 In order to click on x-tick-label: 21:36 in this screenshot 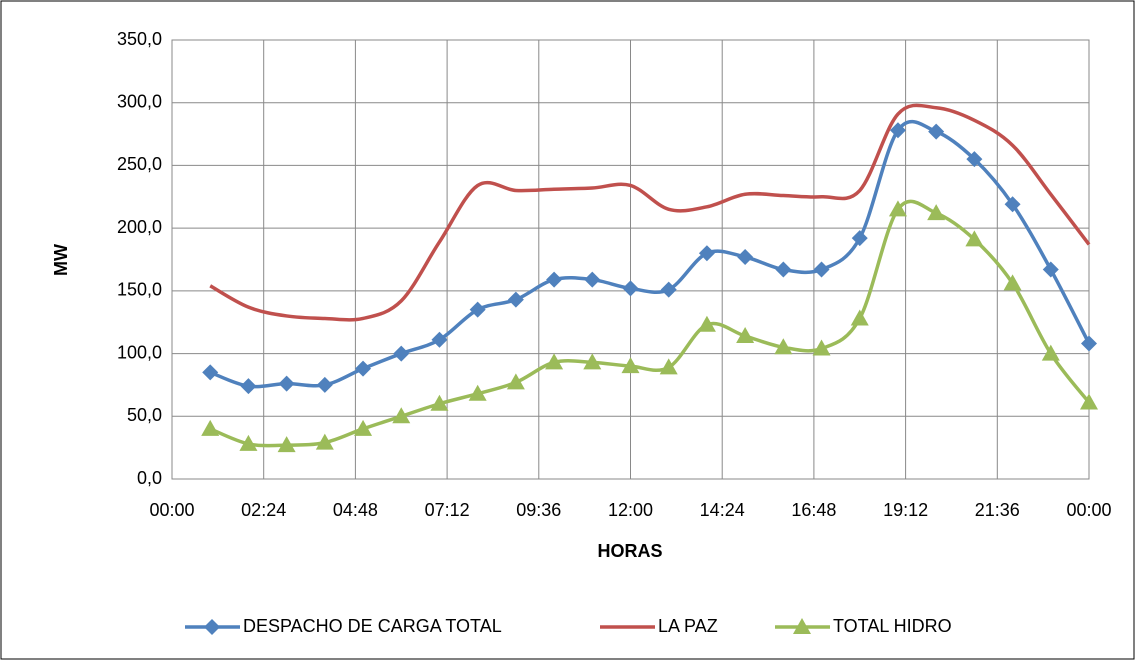, I will do `click(997, 510)`.